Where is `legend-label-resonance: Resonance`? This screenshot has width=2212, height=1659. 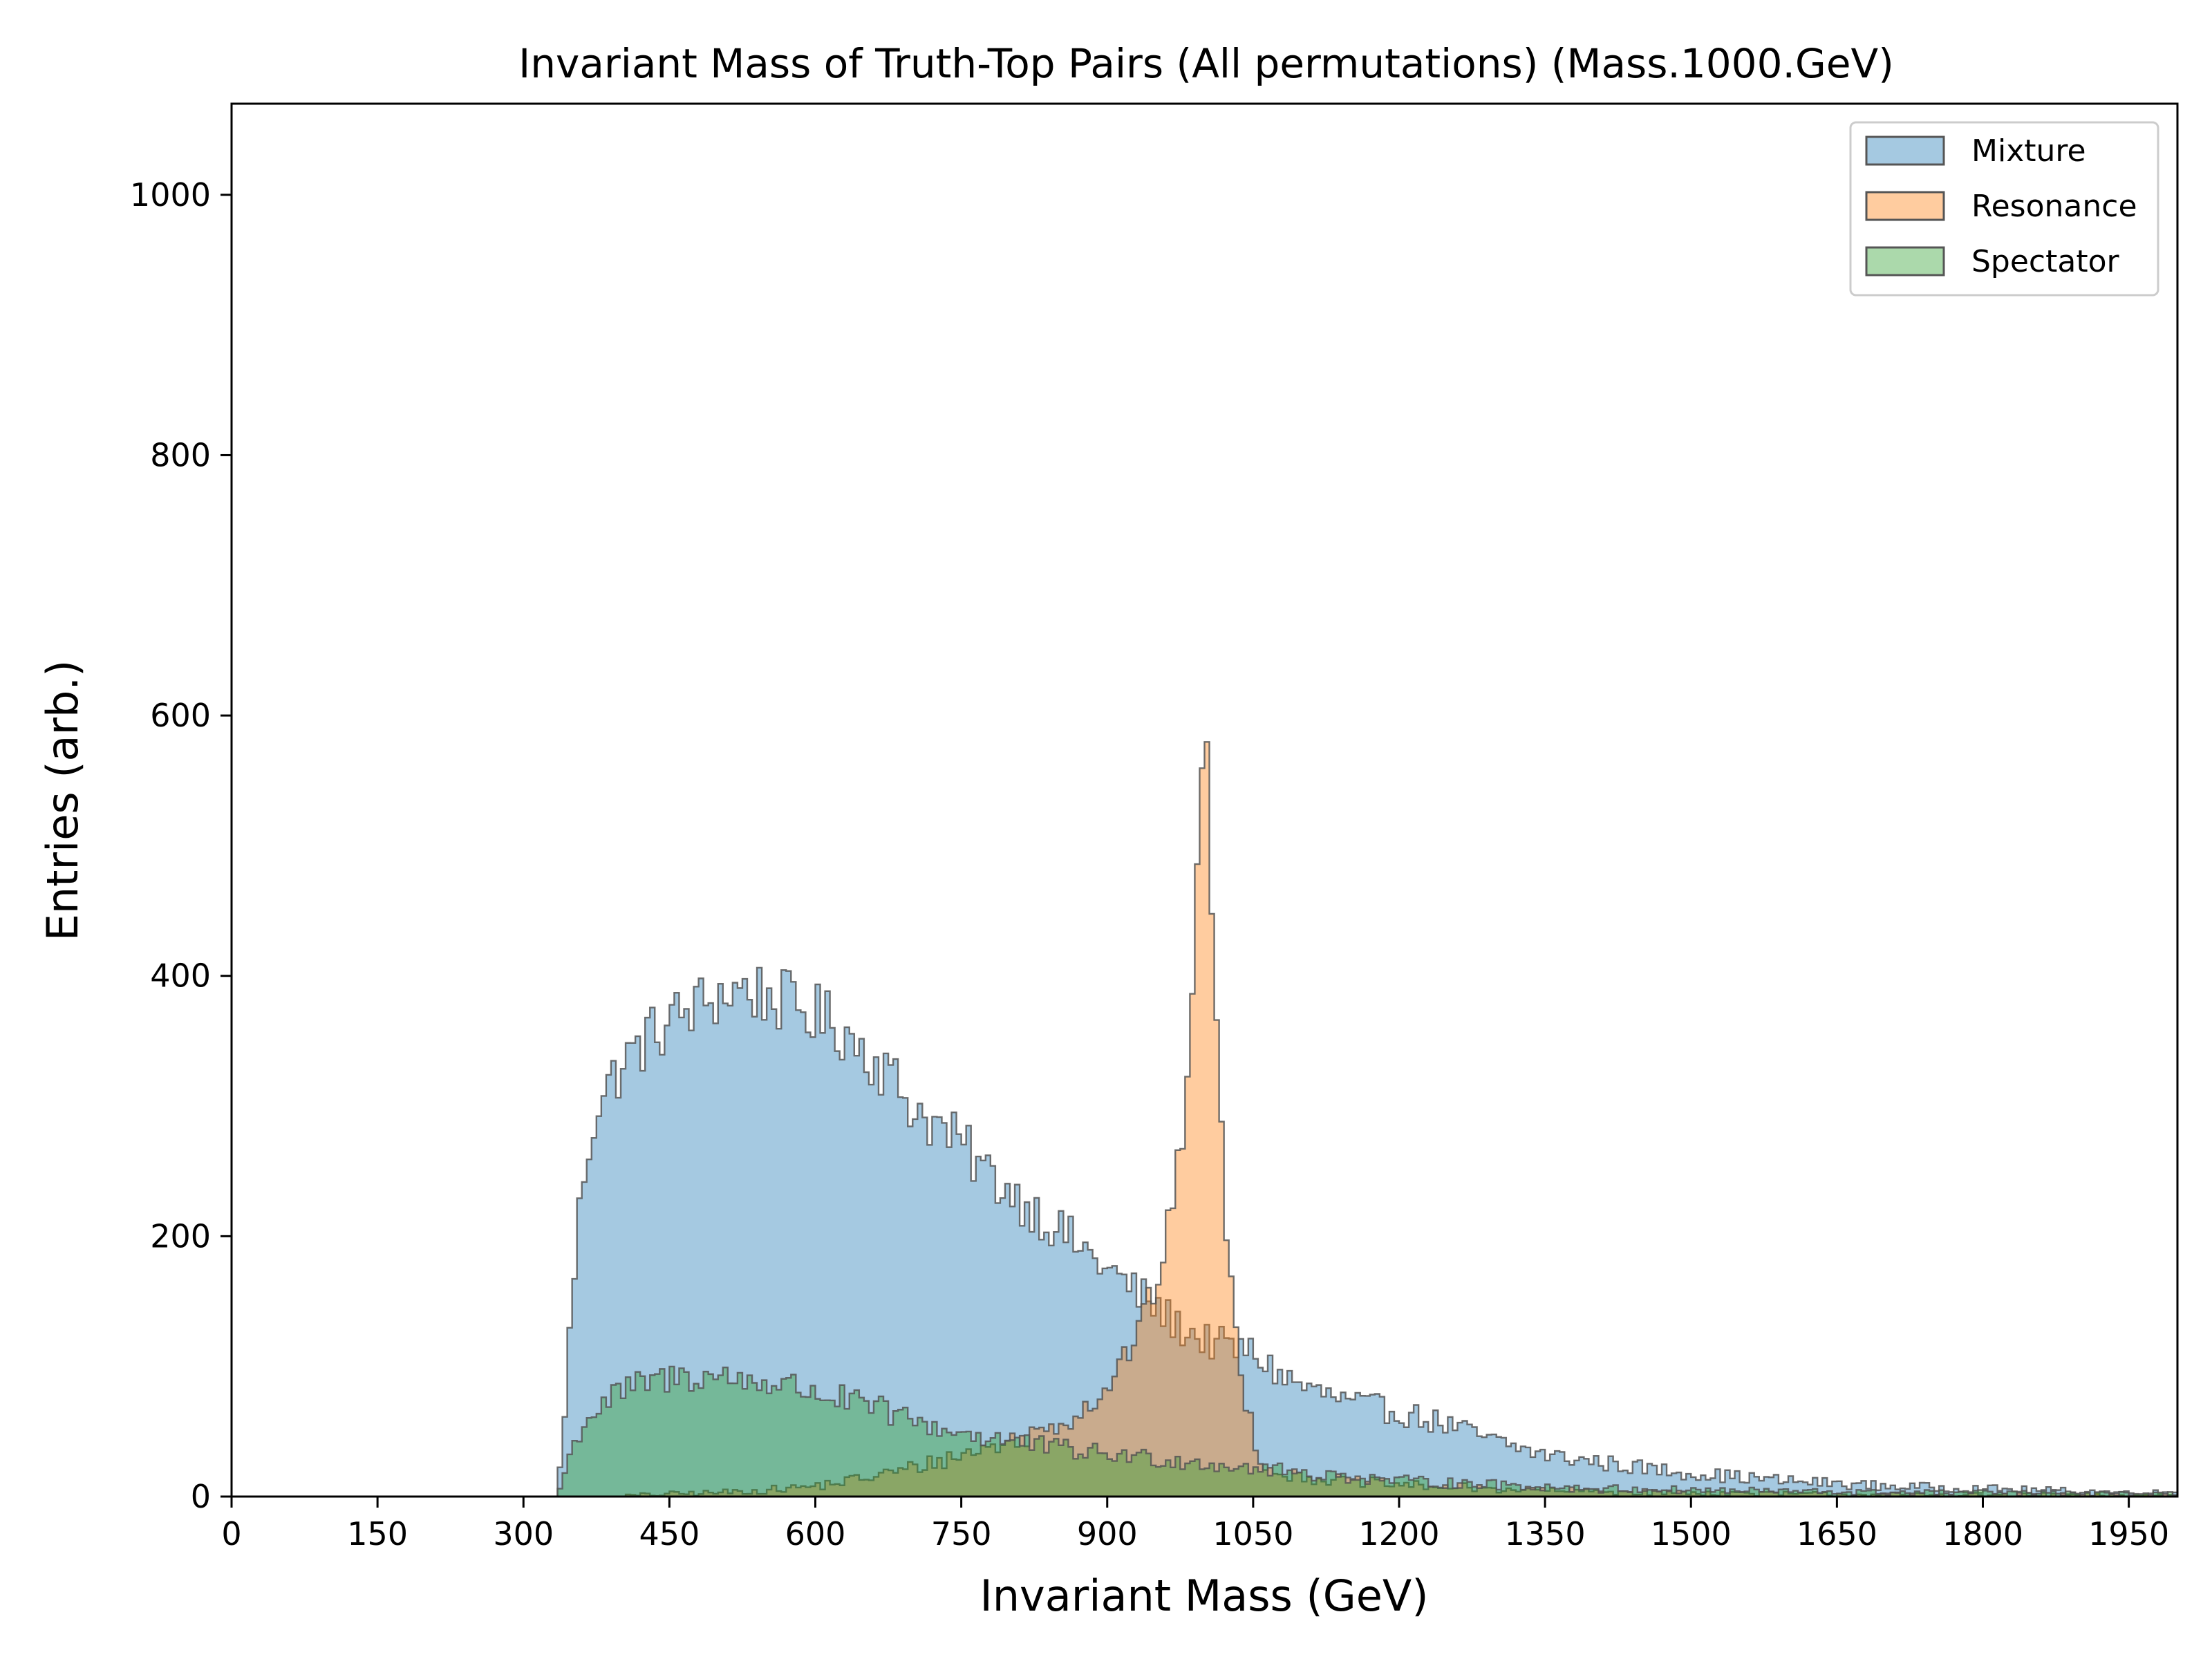
legend-label-resonance: Resonance is located at coordinates (2054, 206).